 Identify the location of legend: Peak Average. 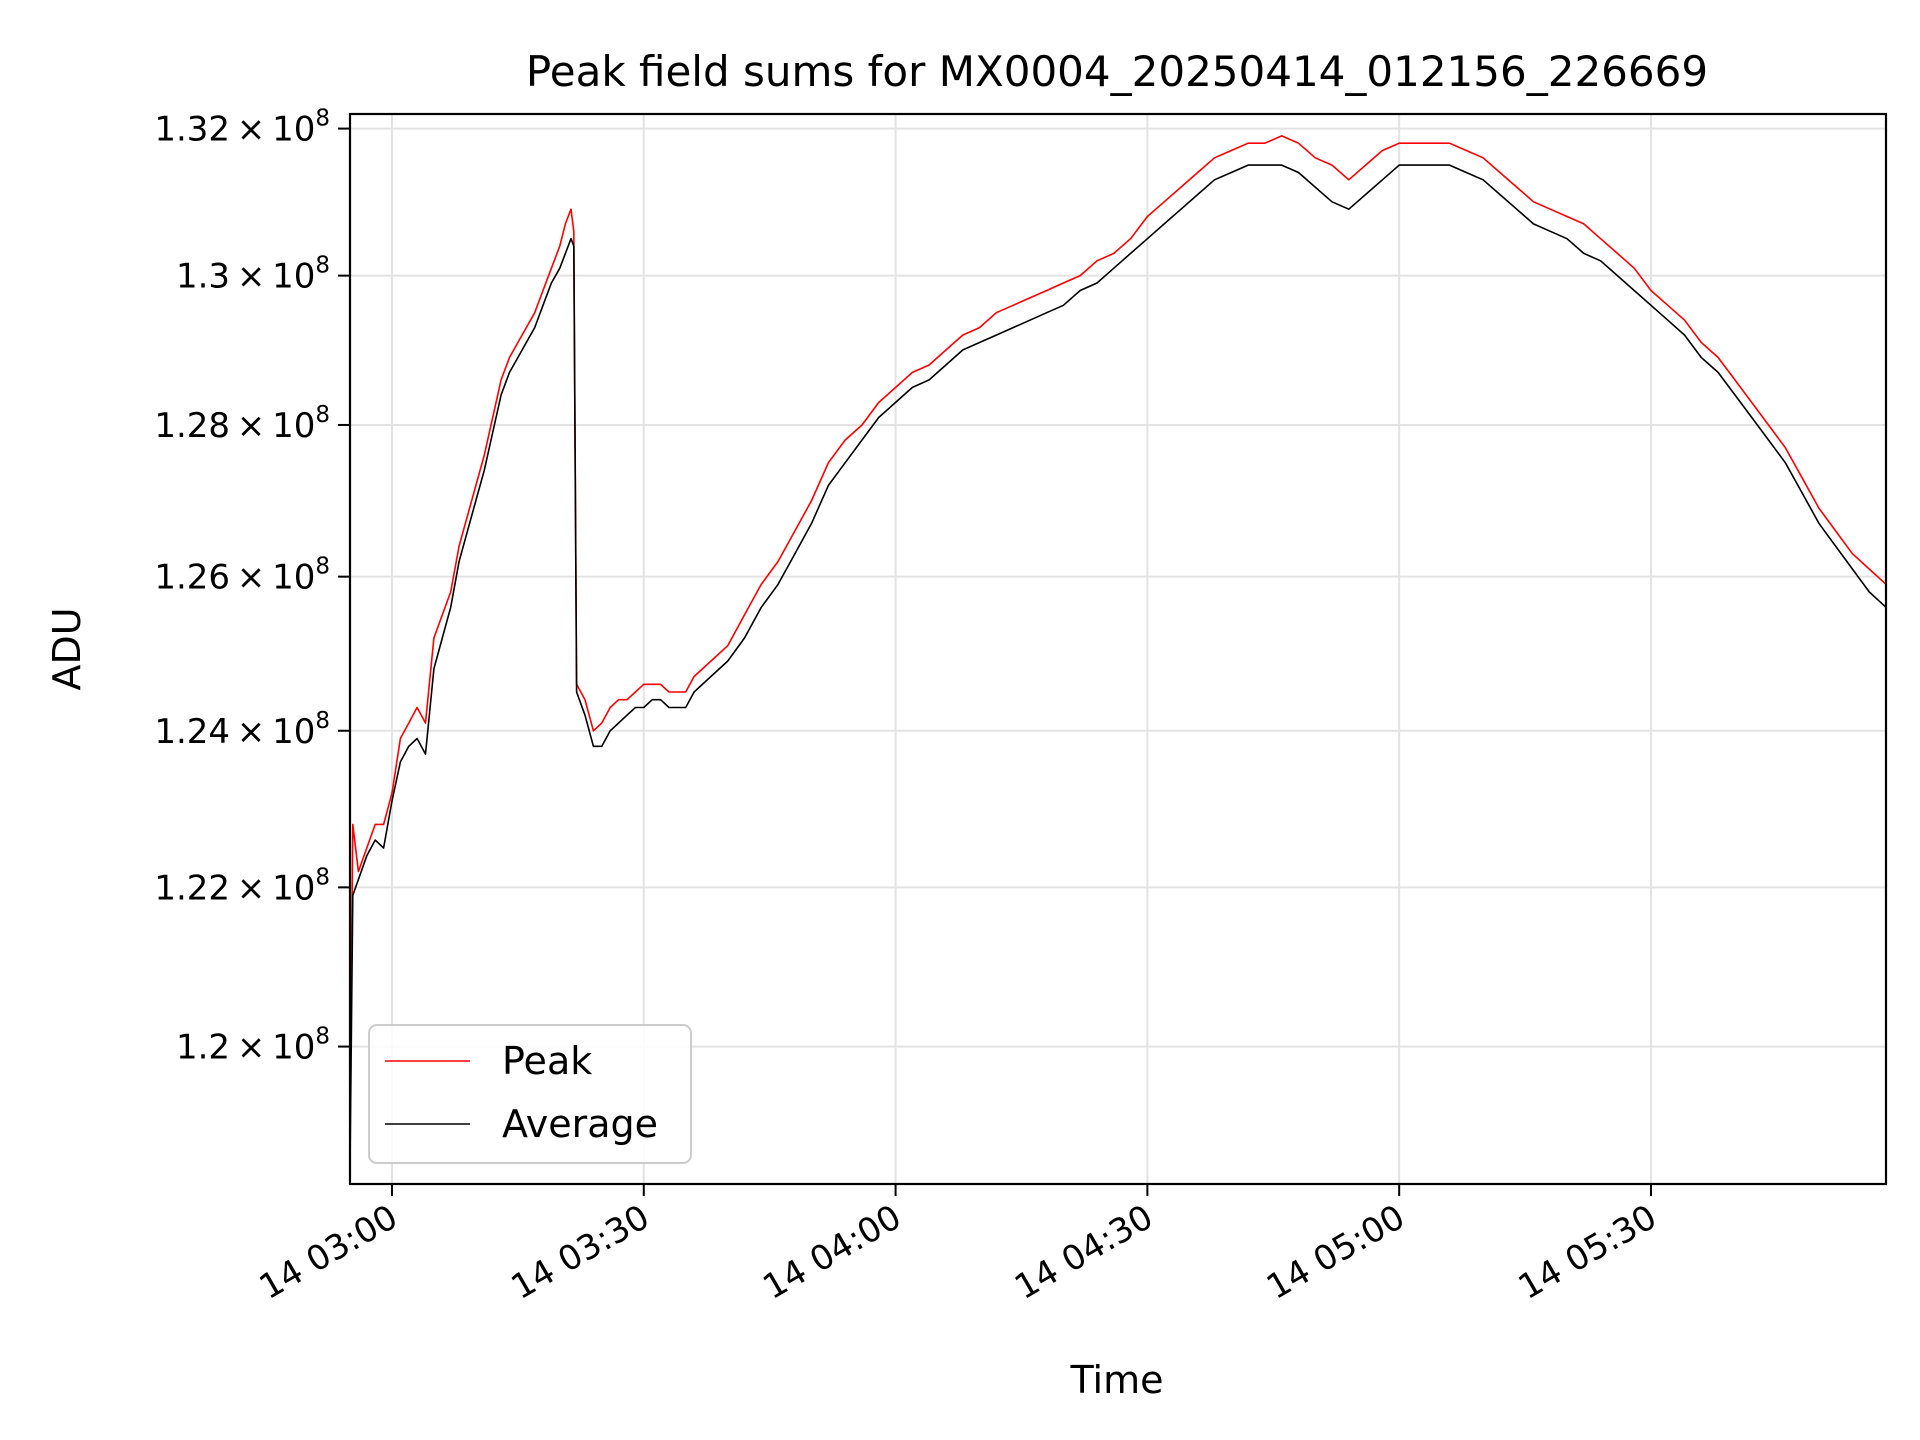
(530, 1094).